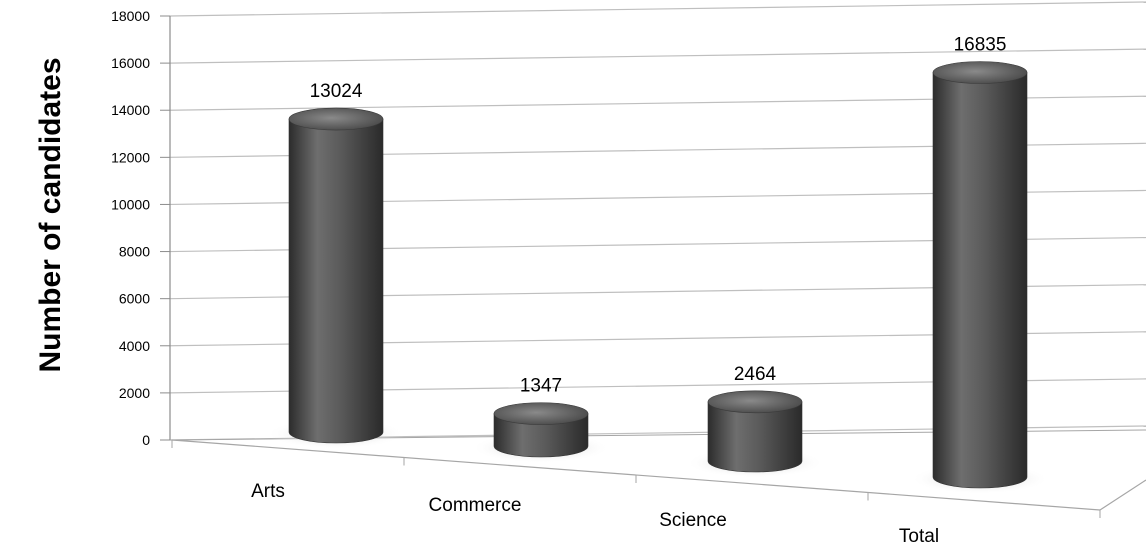  I want to click on x-category-label: Science, so click(693, 520).